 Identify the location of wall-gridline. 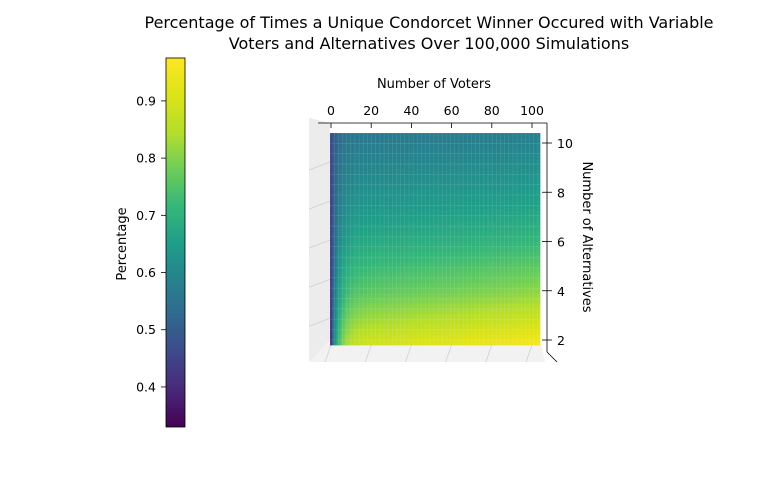
(319, 205).